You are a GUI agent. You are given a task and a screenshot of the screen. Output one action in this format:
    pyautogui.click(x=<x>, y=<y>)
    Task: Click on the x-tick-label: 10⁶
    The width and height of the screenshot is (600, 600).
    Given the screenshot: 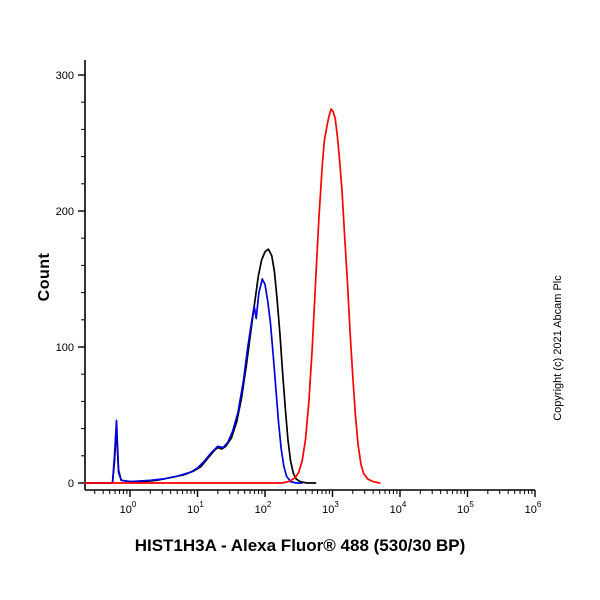 What is the action you would take?
    pyautogui.click(x=533, y=508)
    